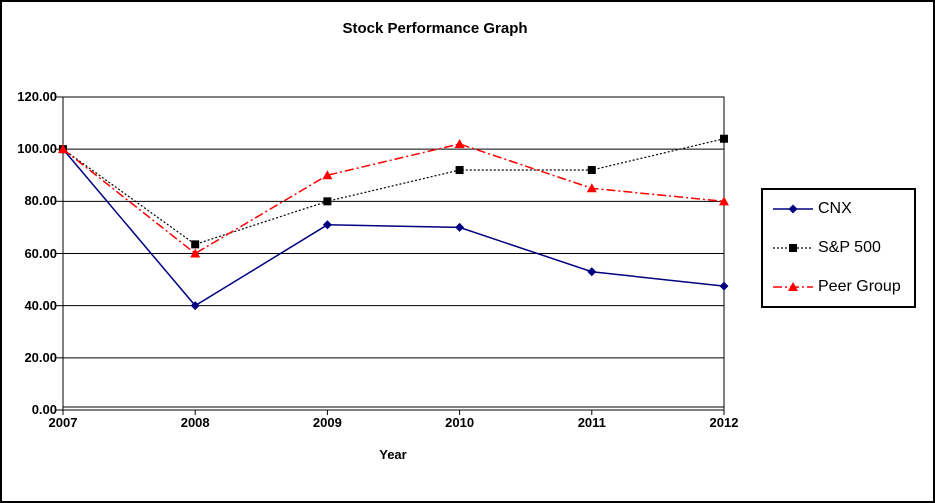 This screenshot has width=935, height=503. I want to click on chart-title: Stock Performance Graph, so click(435, 28).